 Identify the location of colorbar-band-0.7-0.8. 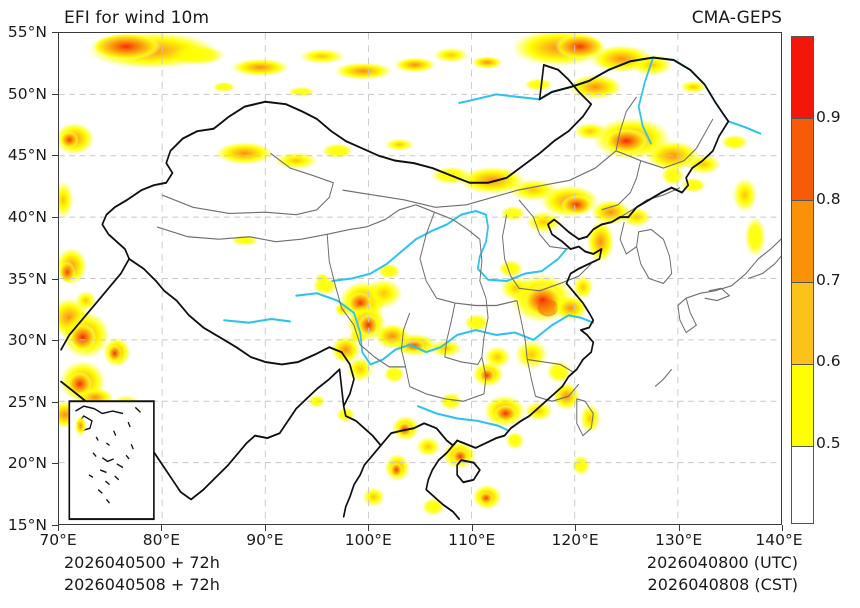
(802, 242).